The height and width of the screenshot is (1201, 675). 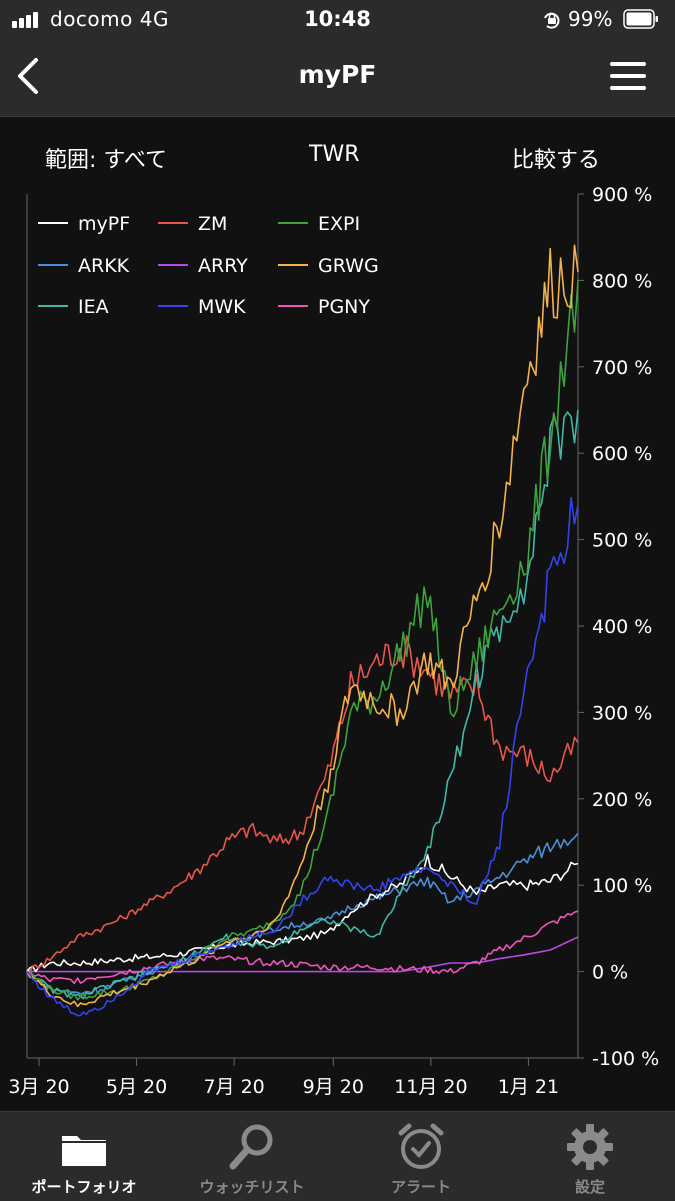 I want to click on back-button, so click(x=30, y=76).